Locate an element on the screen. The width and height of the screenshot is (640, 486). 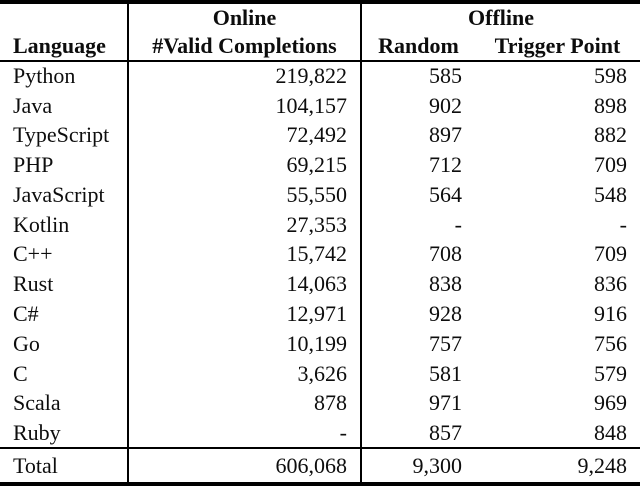
trigger-point-cell: 548 is located at coordinates (610, 194).